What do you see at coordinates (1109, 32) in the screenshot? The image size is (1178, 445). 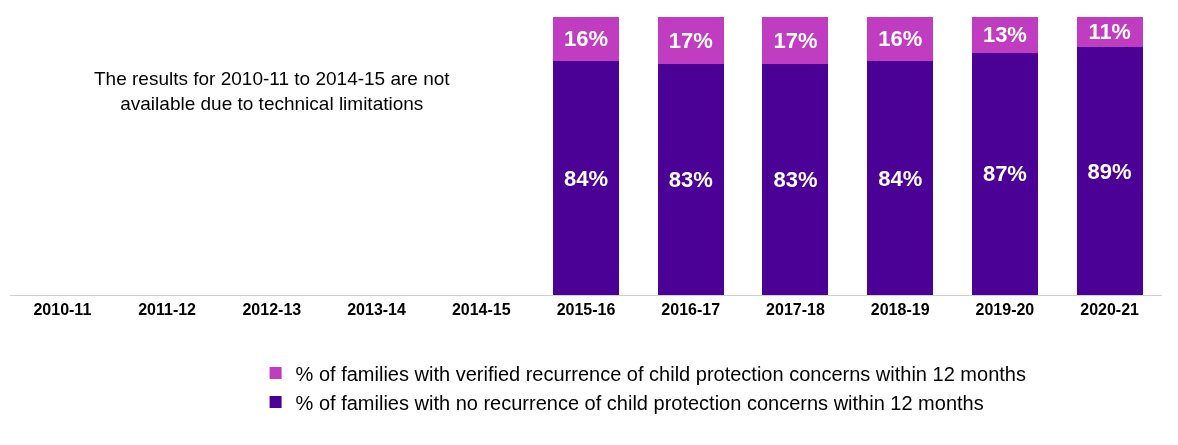 I see `data-label: 11%` at bounding box center [1109, 32].